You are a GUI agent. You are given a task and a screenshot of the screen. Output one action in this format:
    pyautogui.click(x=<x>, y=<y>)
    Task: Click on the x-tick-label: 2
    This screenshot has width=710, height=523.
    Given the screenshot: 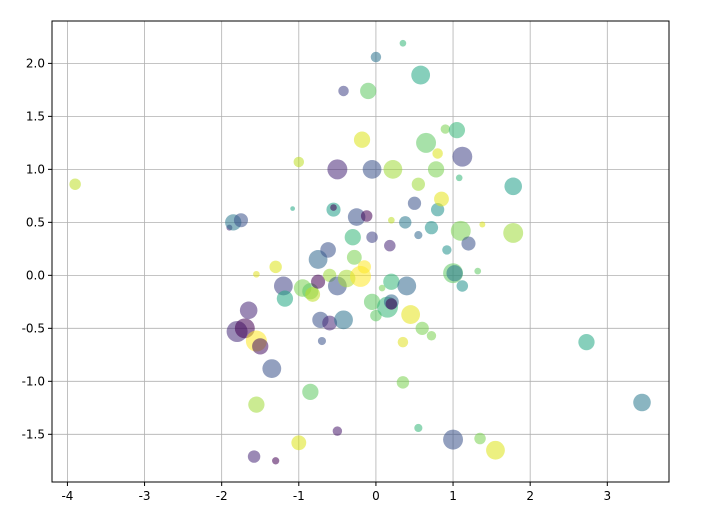 What is the action you would take?
    pyautogui.click(x=530, y=496)
    